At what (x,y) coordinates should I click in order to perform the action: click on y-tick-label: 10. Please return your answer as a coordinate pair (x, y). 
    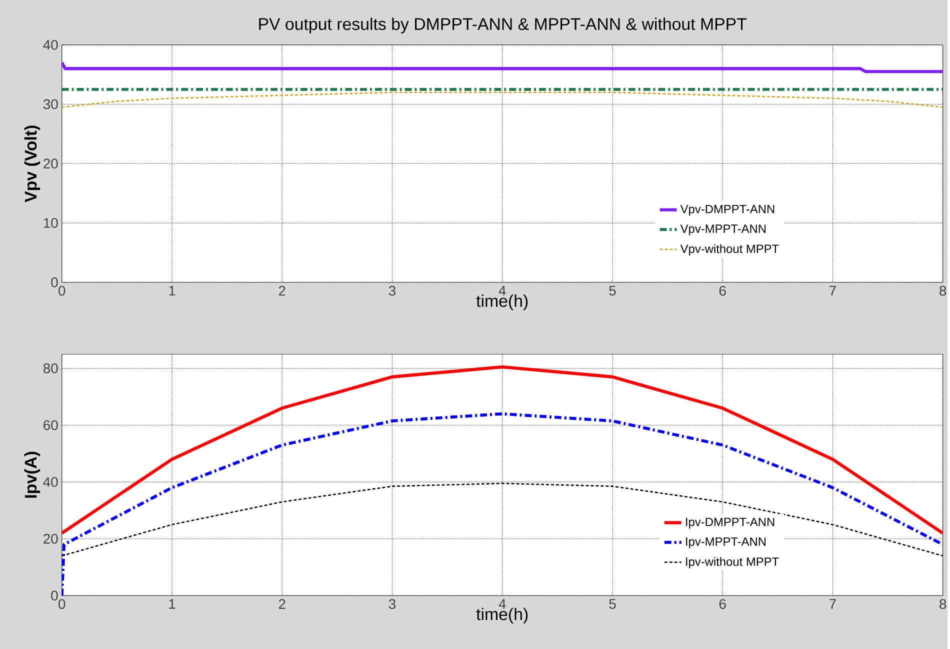
    Looking at the image, I should click on (51, 223).